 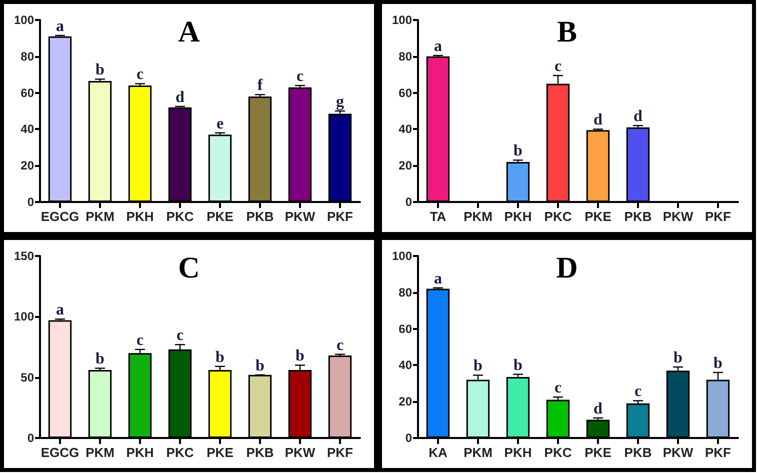 I want to click on chart-title: D, so click(x=567, y=268).